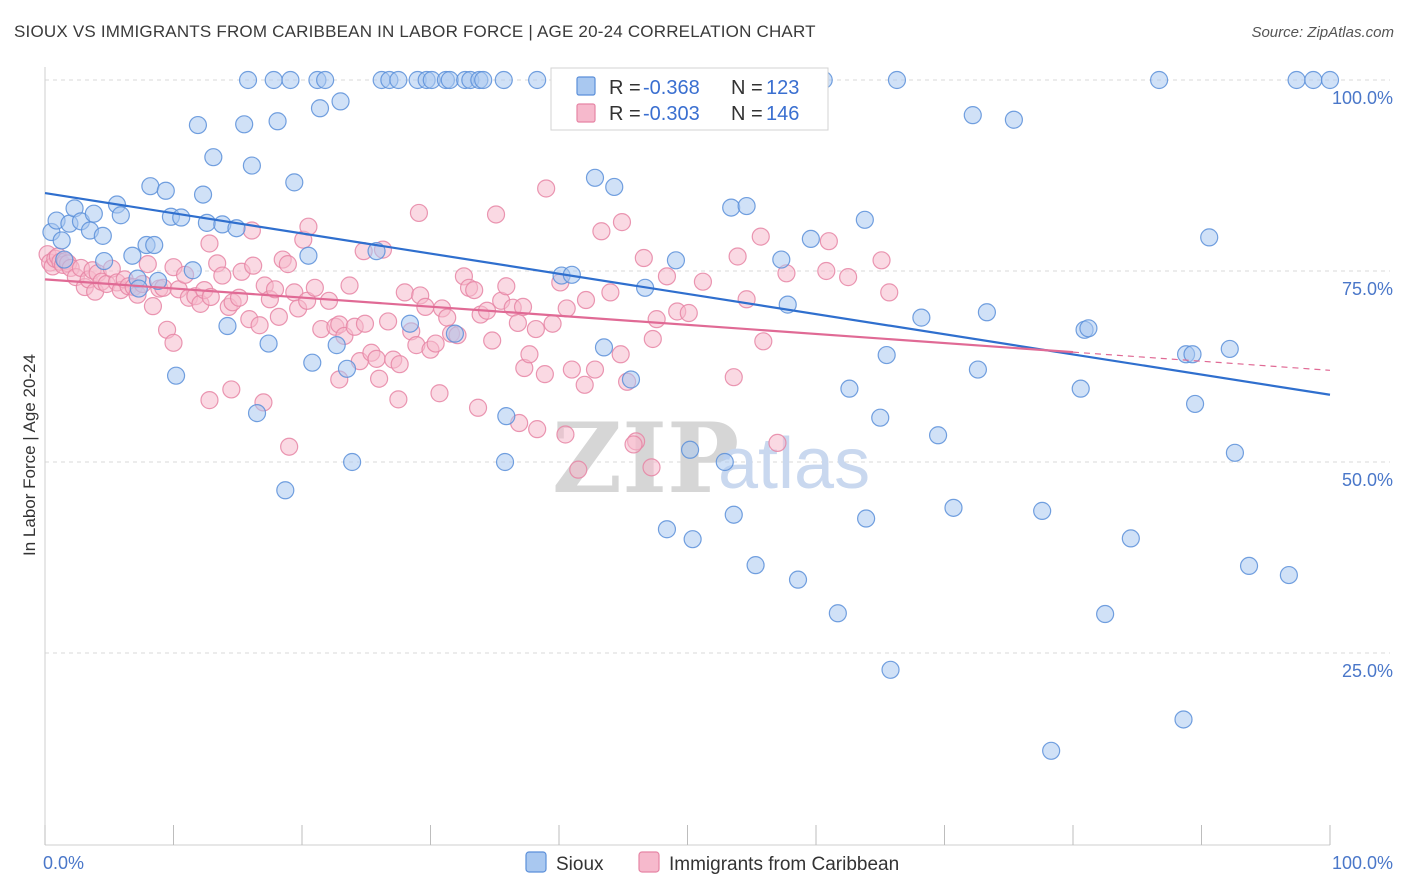  Describe the element at coordinates (649, 862) in the screenshot. I see `bottom-legend-swatch-caribbean` at that location.